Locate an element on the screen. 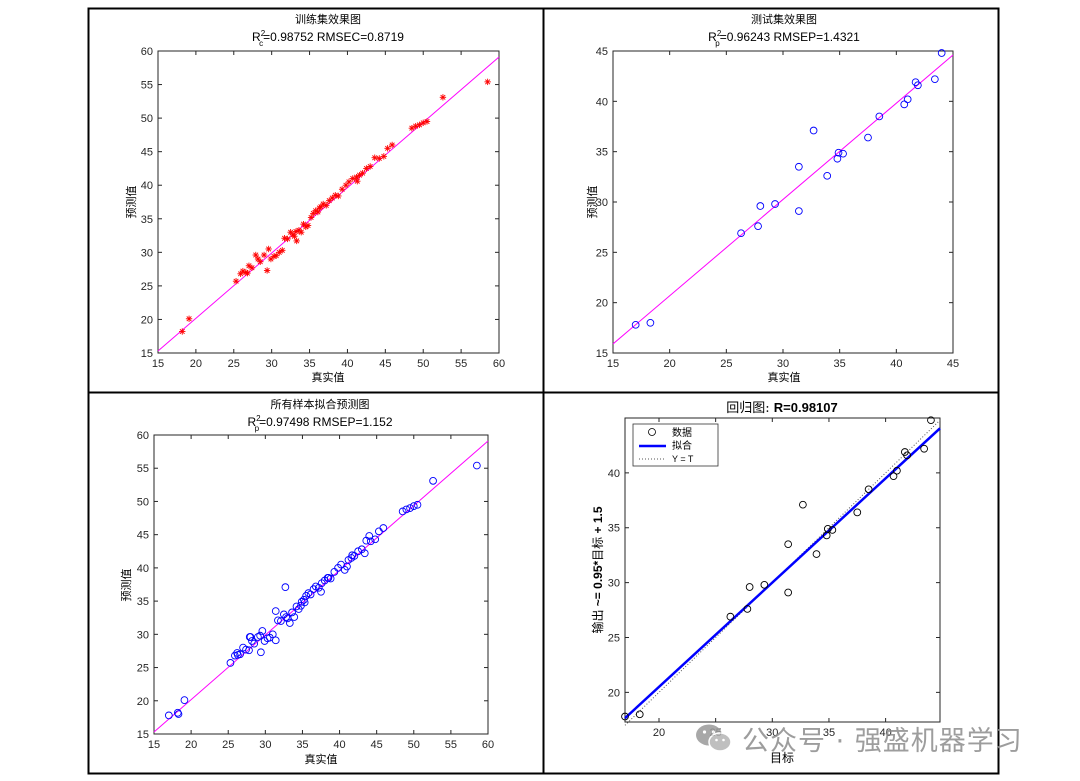 This screenshot has width=1080, height=781. y-ticks: 20 25 30 35 40 is located at coordinates (774, 583).